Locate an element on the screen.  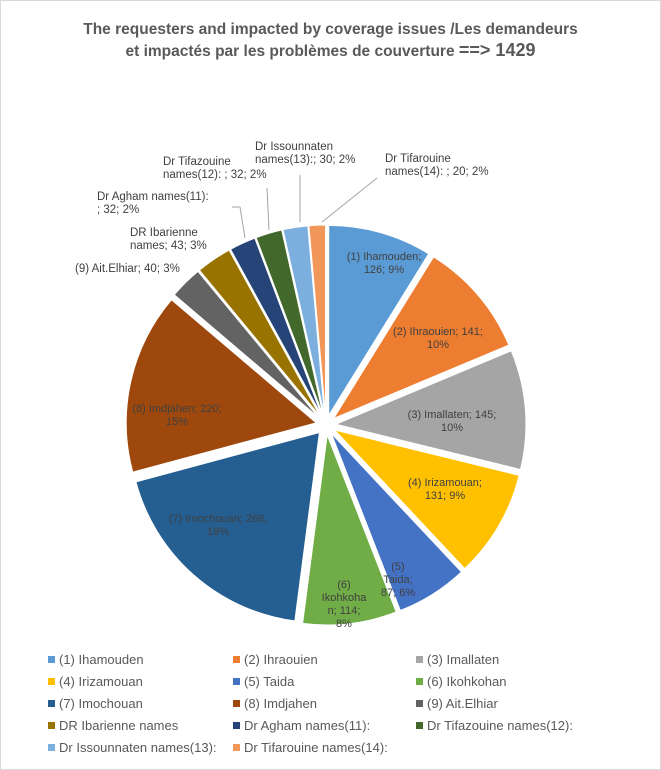
legend-item-4: (4) Irizamouan is located at coordinates (95, 681).